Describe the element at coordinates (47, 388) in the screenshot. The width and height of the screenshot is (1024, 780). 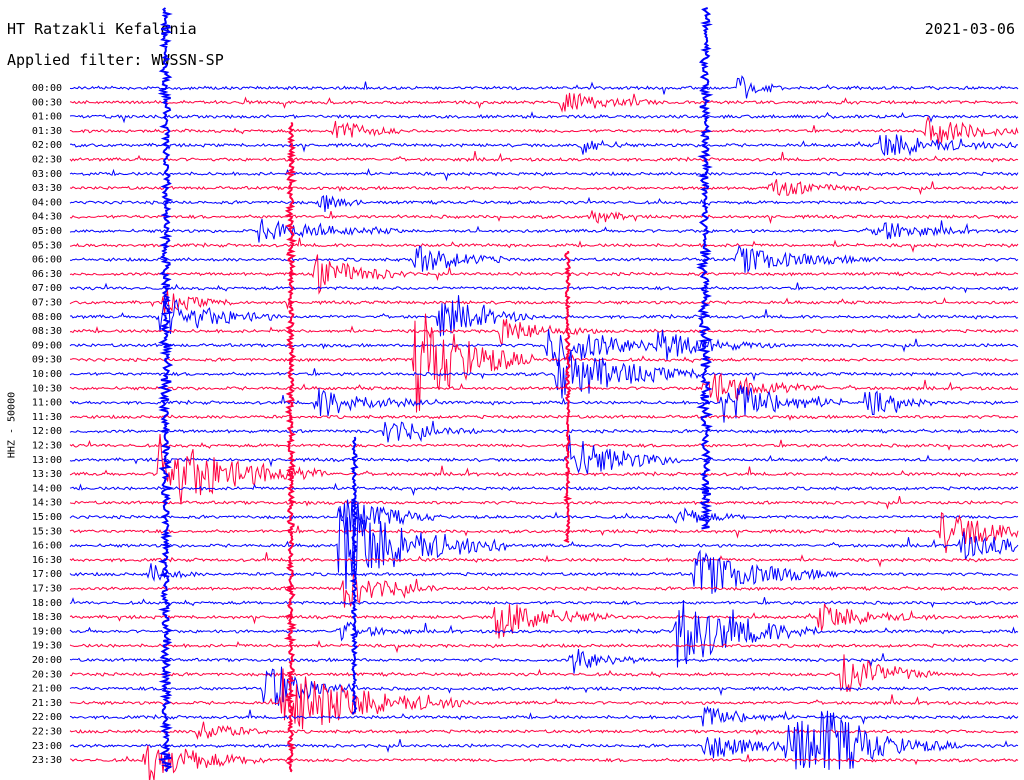
I see `row-time-label: 10:30` at that location.